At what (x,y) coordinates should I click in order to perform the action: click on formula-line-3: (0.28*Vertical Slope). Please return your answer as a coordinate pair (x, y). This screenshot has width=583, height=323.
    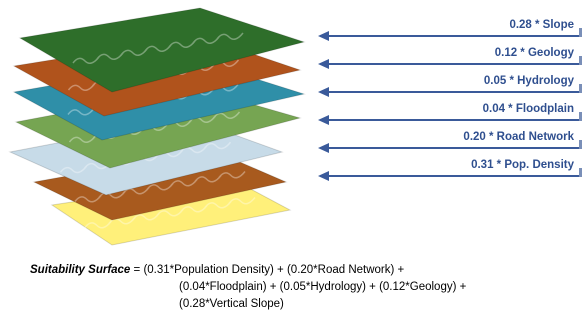
    Looking at the image, I should click on (231, 304).